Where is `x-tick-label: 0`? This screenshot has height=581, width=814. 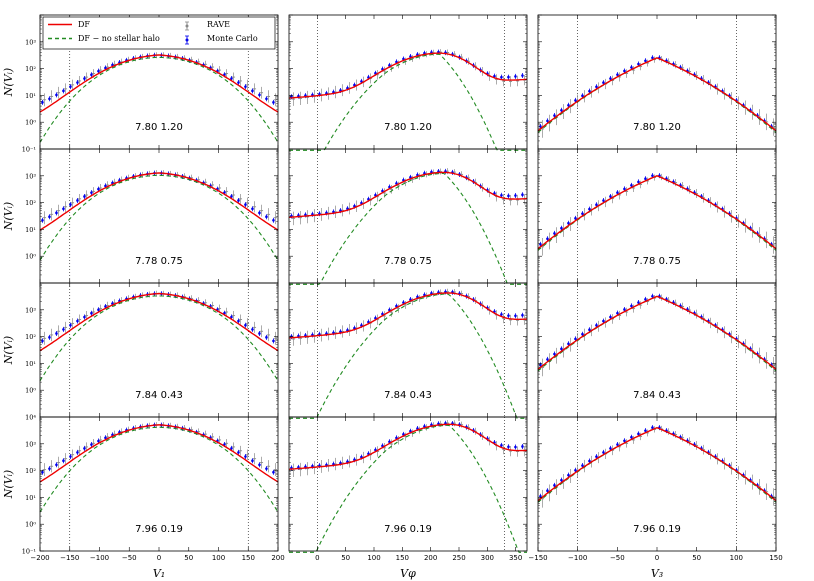
x-tick-label: 0 is located at coordinates (159, 558).